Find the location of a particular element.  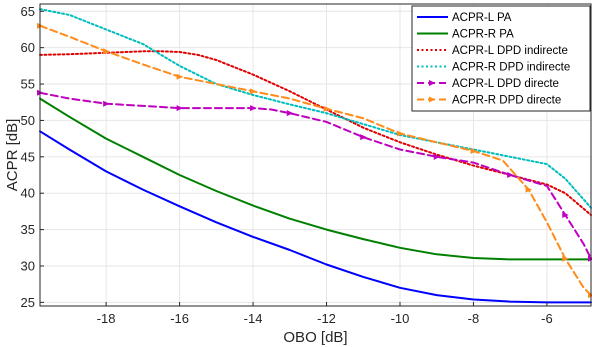

y-tick-label: 40 is located at coordinates (28, 193).